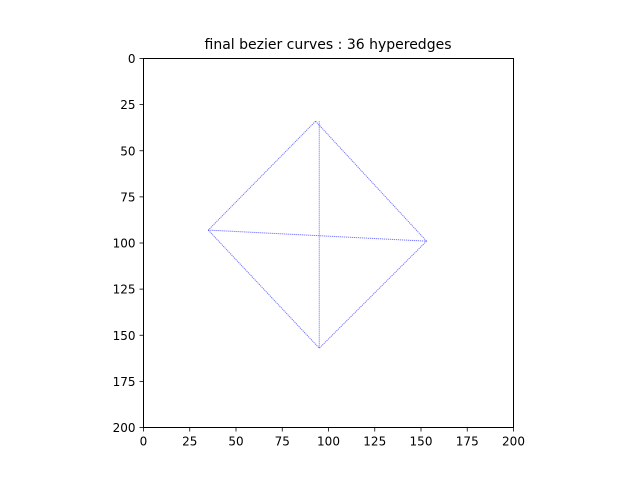 Image resolution: width=640 pixels, height=484 pixels. What do you see at coordinates (189, 442) in the screenshot?
I see `x-tick-label: 25` at bounding box center [189, 442].